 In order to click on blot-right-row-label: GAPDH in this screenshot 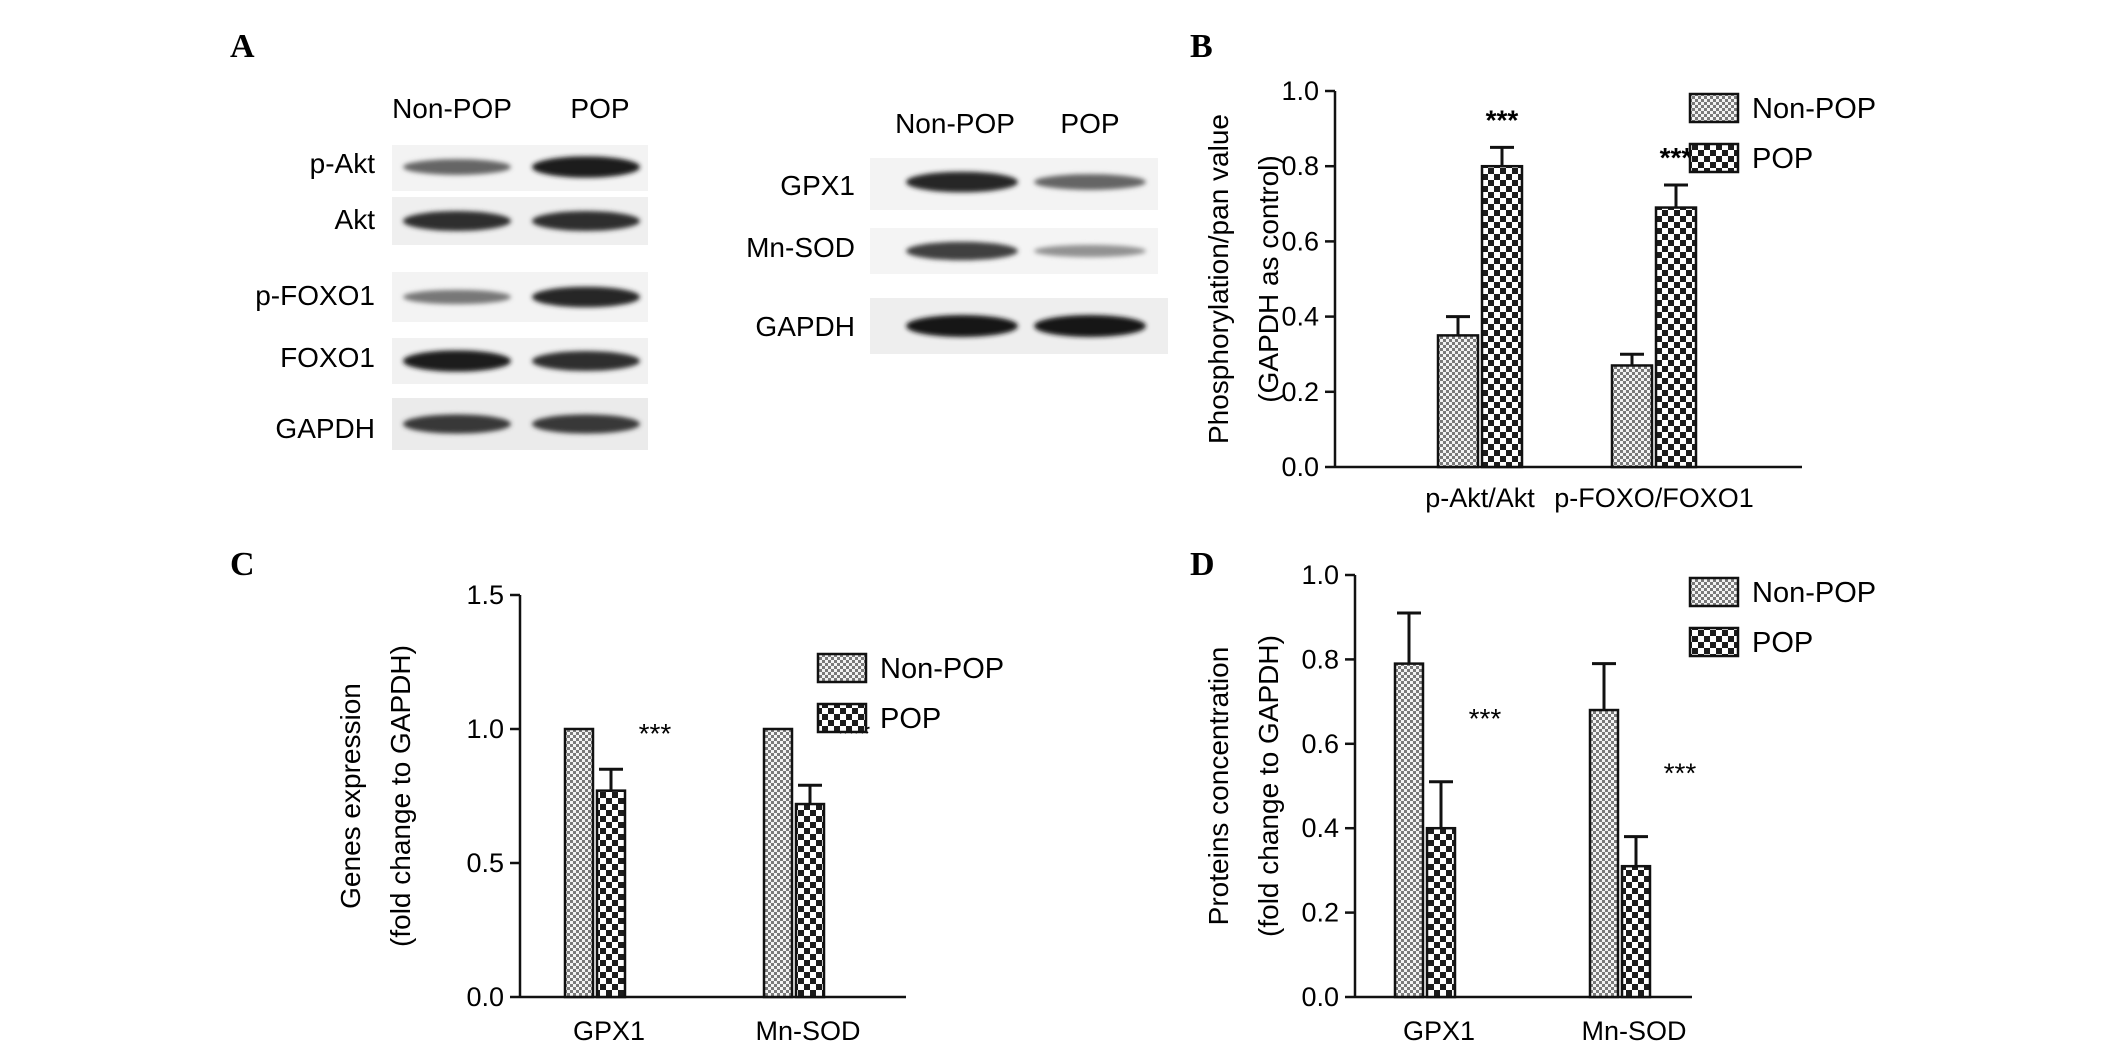, I will do `click(805, 326)`.